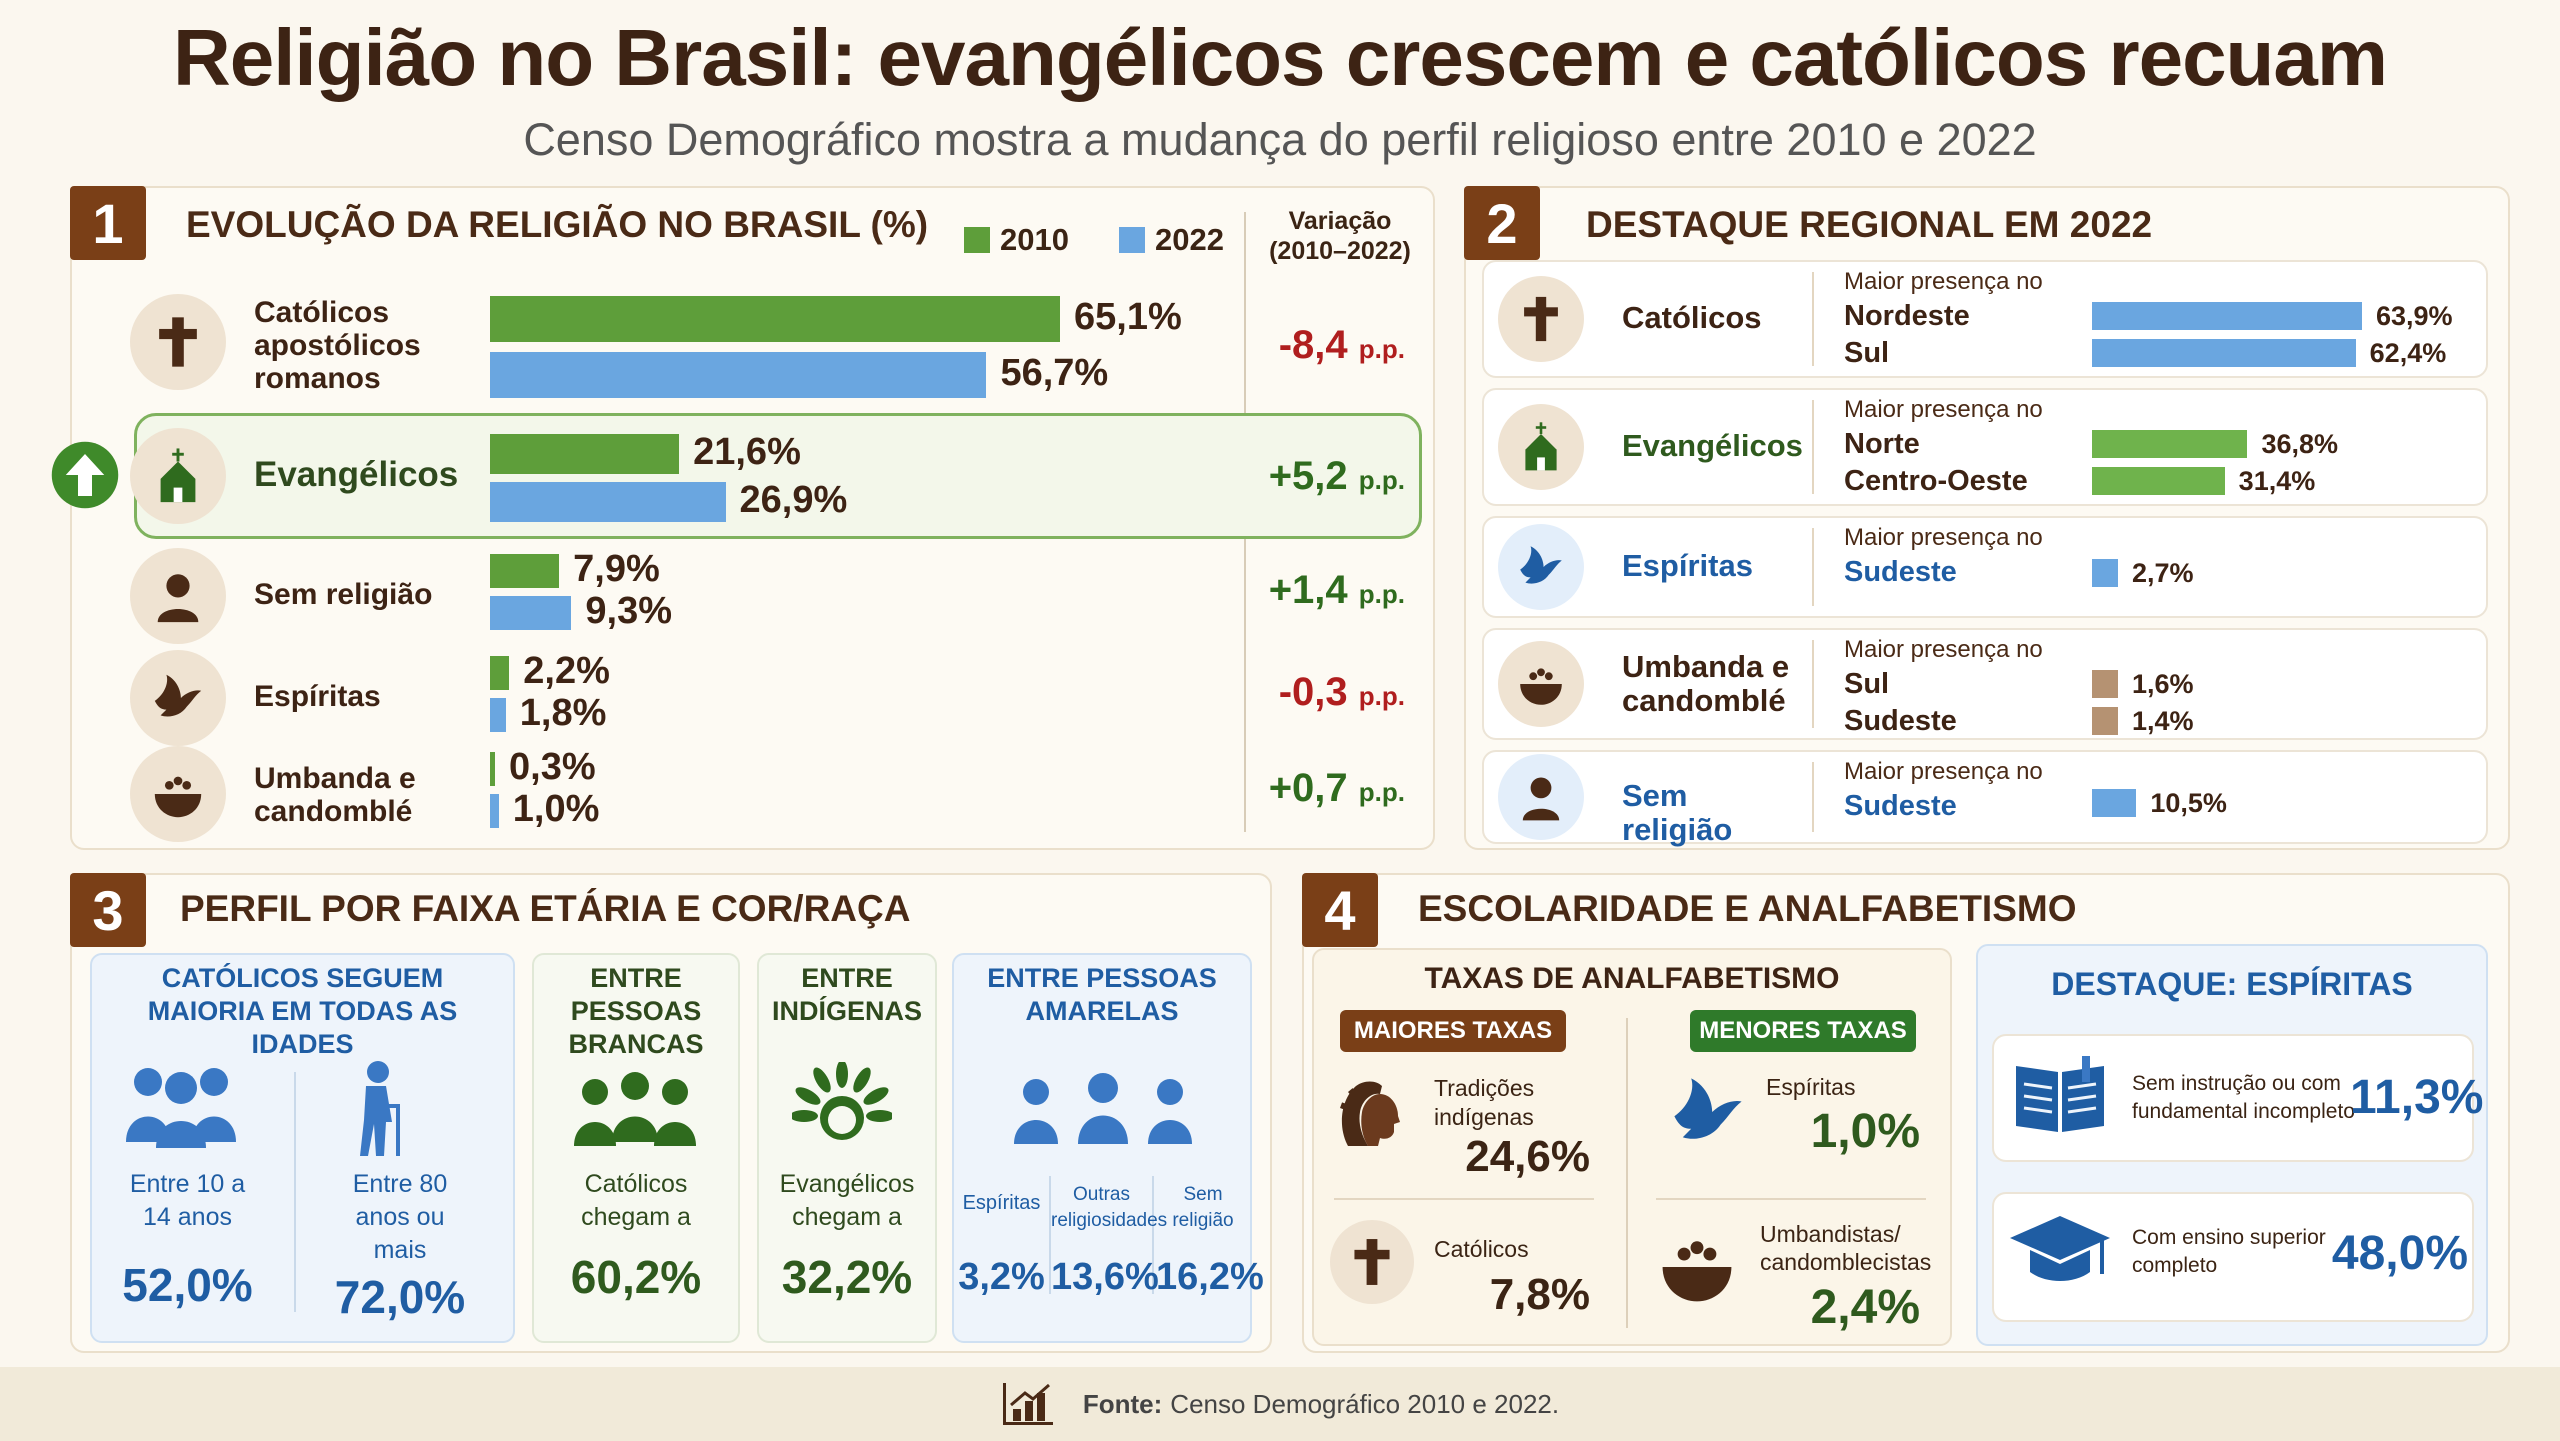 The width and height of the screenshot is (2560, 1441). What do you see at coordinates (1936, 481) in the screenshot?
I see `region-name: Centro-Oeste` at bounding box center [1936, 481].